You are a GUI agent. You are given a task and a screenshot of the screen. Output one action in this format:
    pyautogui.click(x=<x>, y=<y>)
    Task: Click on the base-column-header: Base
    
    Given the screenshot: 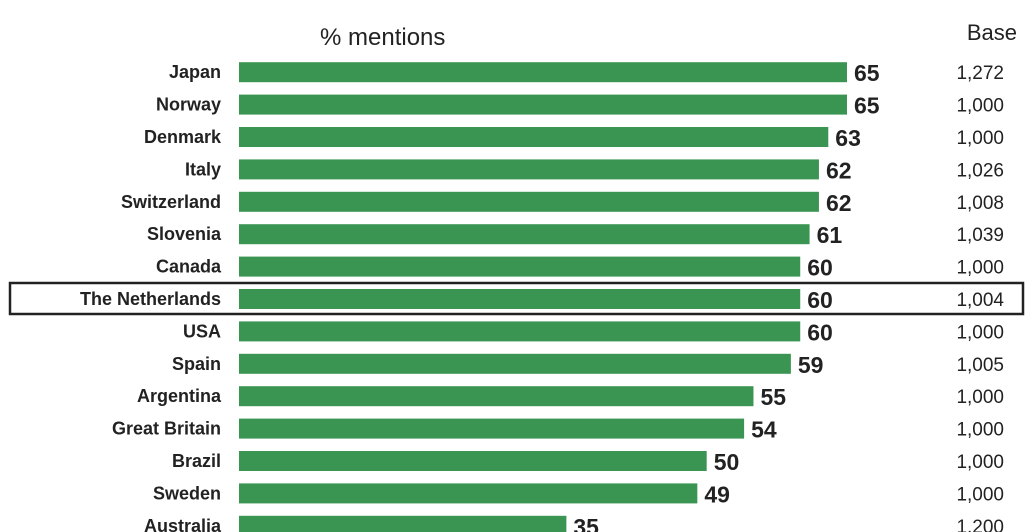 What is the action you would take?
    pyautogui.click(x=992, y=32)
    